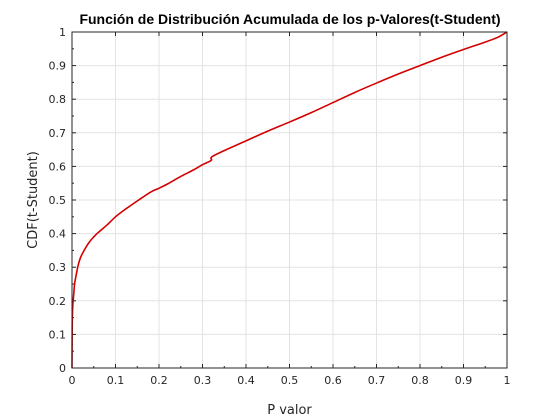 The image size is (560, 420). What do you see at coordinates (464, 380) in the screenshot?
I see `x-tick-label: 0.9` at bounding box center [464, 380].